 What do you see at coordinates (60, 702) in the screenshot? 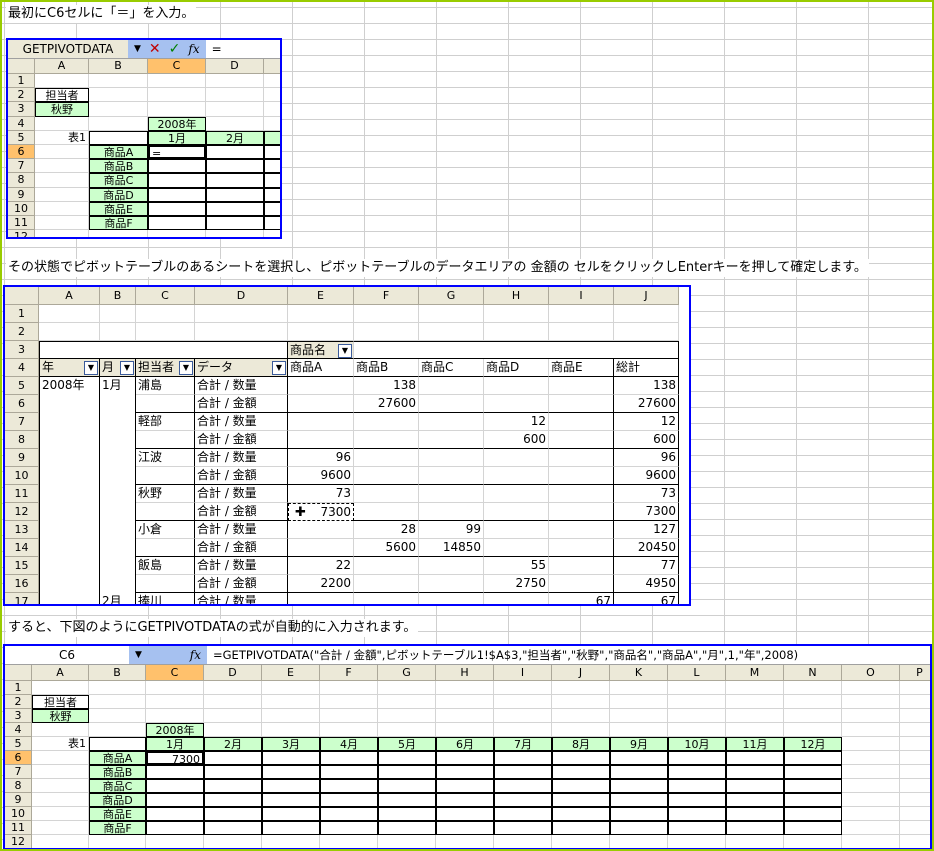
I see `cell-A2: 担当者` at bounding box center [60, 702].